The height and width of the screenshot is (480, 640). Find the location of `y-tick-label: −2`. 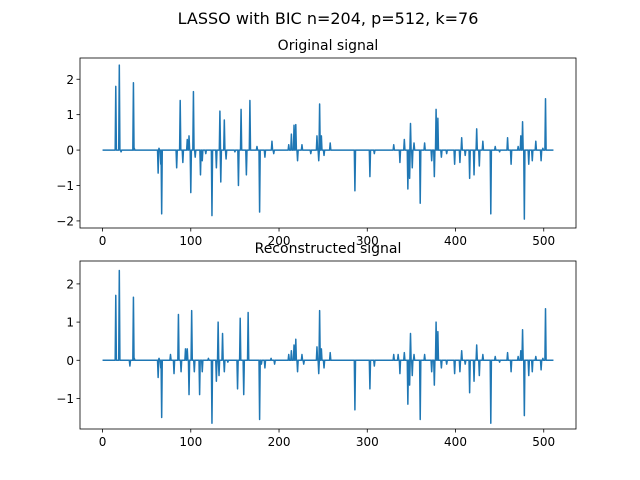

y-tick-label: −2 is located at coordinates (65, 221).